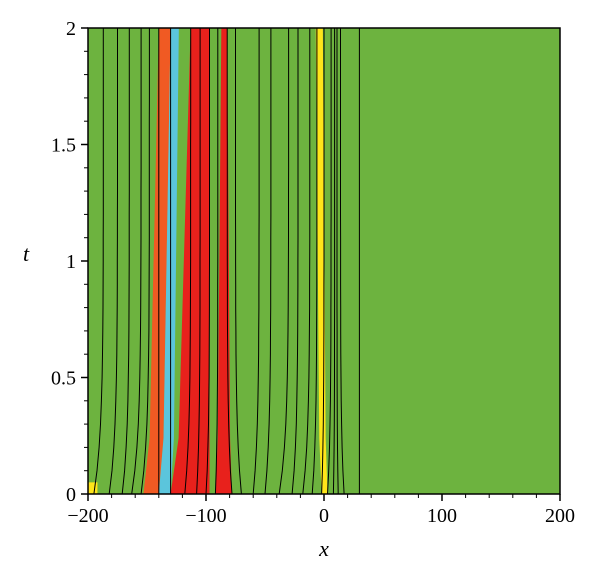 Image resolution: width=600 pixels, height=579 pixels. Describe the element at coordinates (26, 253) in the screenshot. I see `y-axis-label: t` at that location.